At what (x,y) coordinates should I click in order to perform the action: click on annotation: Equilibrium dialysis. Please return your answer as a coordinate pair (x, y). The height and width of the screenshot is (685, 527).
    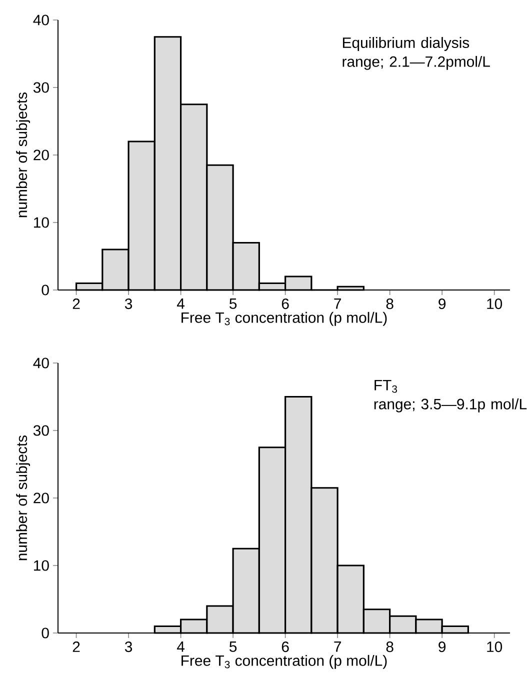
    Looking at the image, I should click on (406, 44).